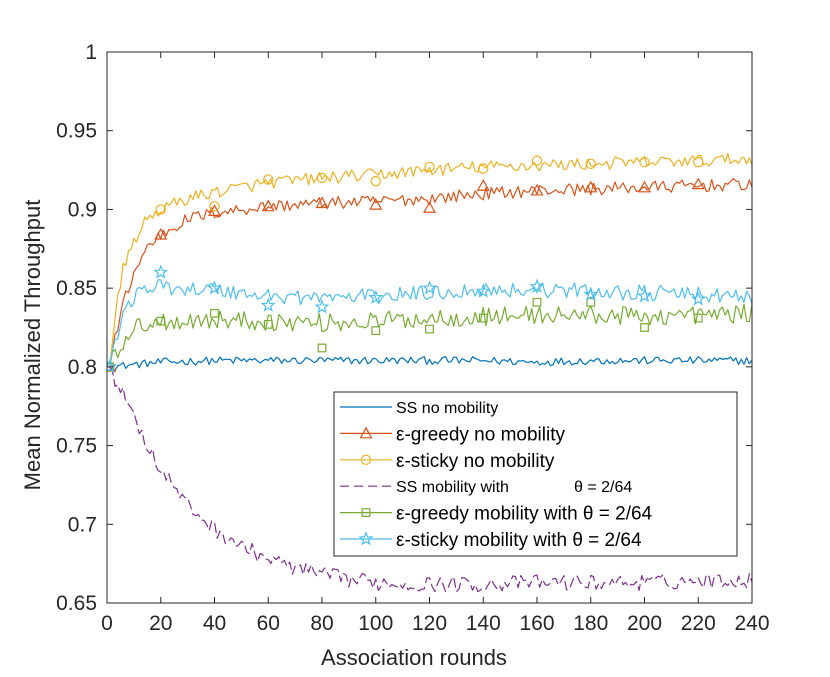 The width and height of the screenshot is (830, 677). Describe the element at coordinates (107, 623) in the screenshot. I see `x-tick-label: 0` at that location.